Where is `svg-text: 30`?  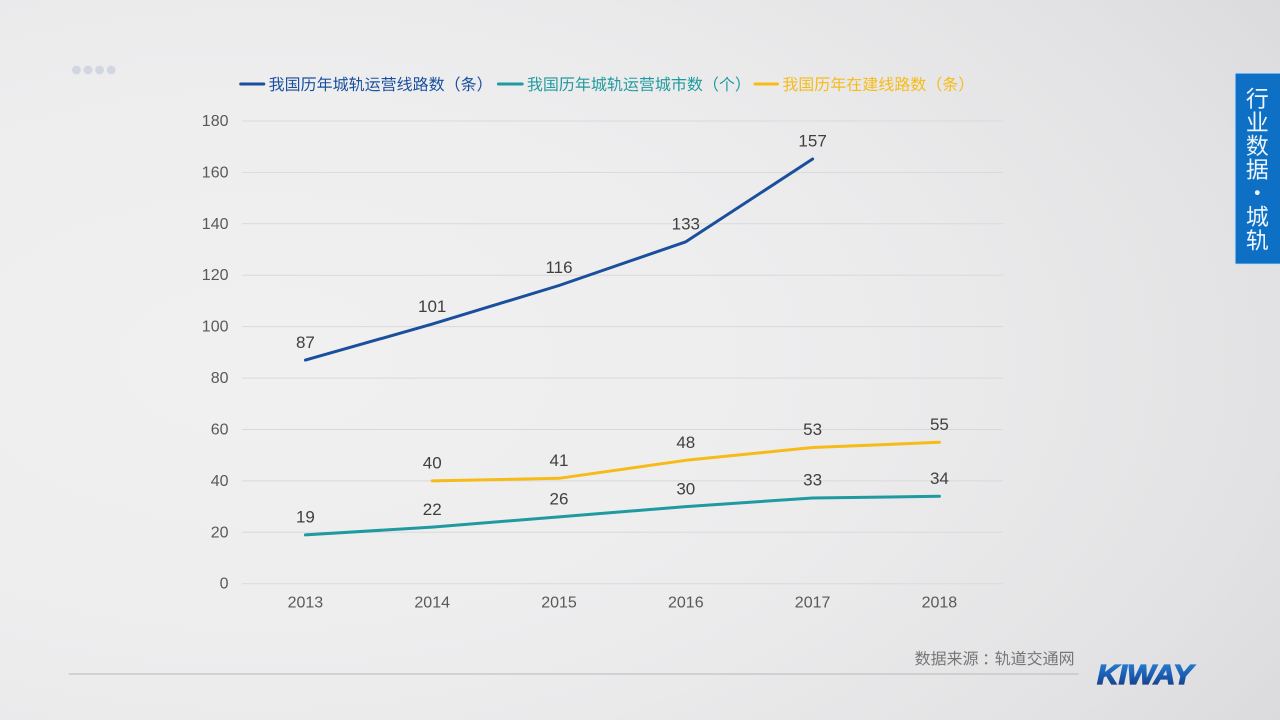 svg-text: 30 is located at coordinates (685, 488).